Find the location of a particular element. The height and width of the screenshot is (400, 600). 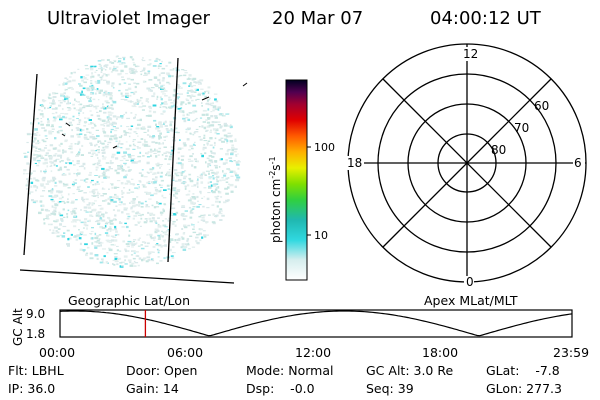

timeline-x-tick: 12:00 is located at coordinates (313, 352).